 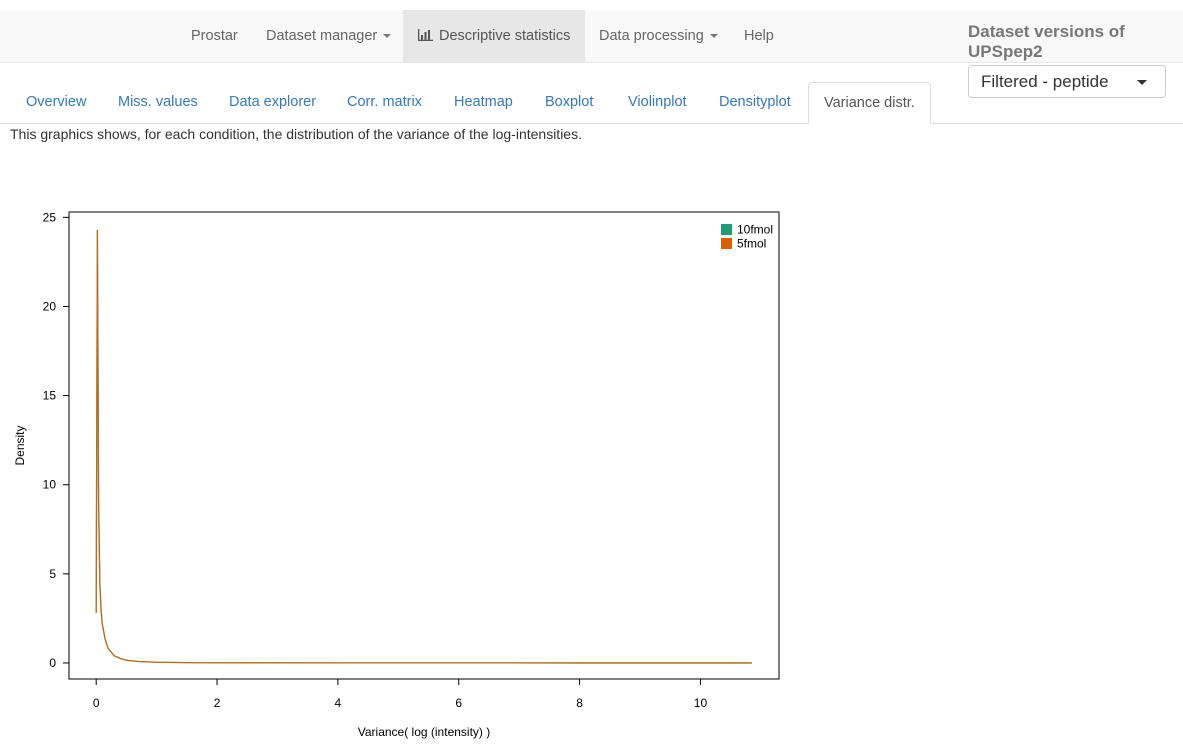 I want to click on tab-violinplot: Violinplot, so click(x=657, y=102).